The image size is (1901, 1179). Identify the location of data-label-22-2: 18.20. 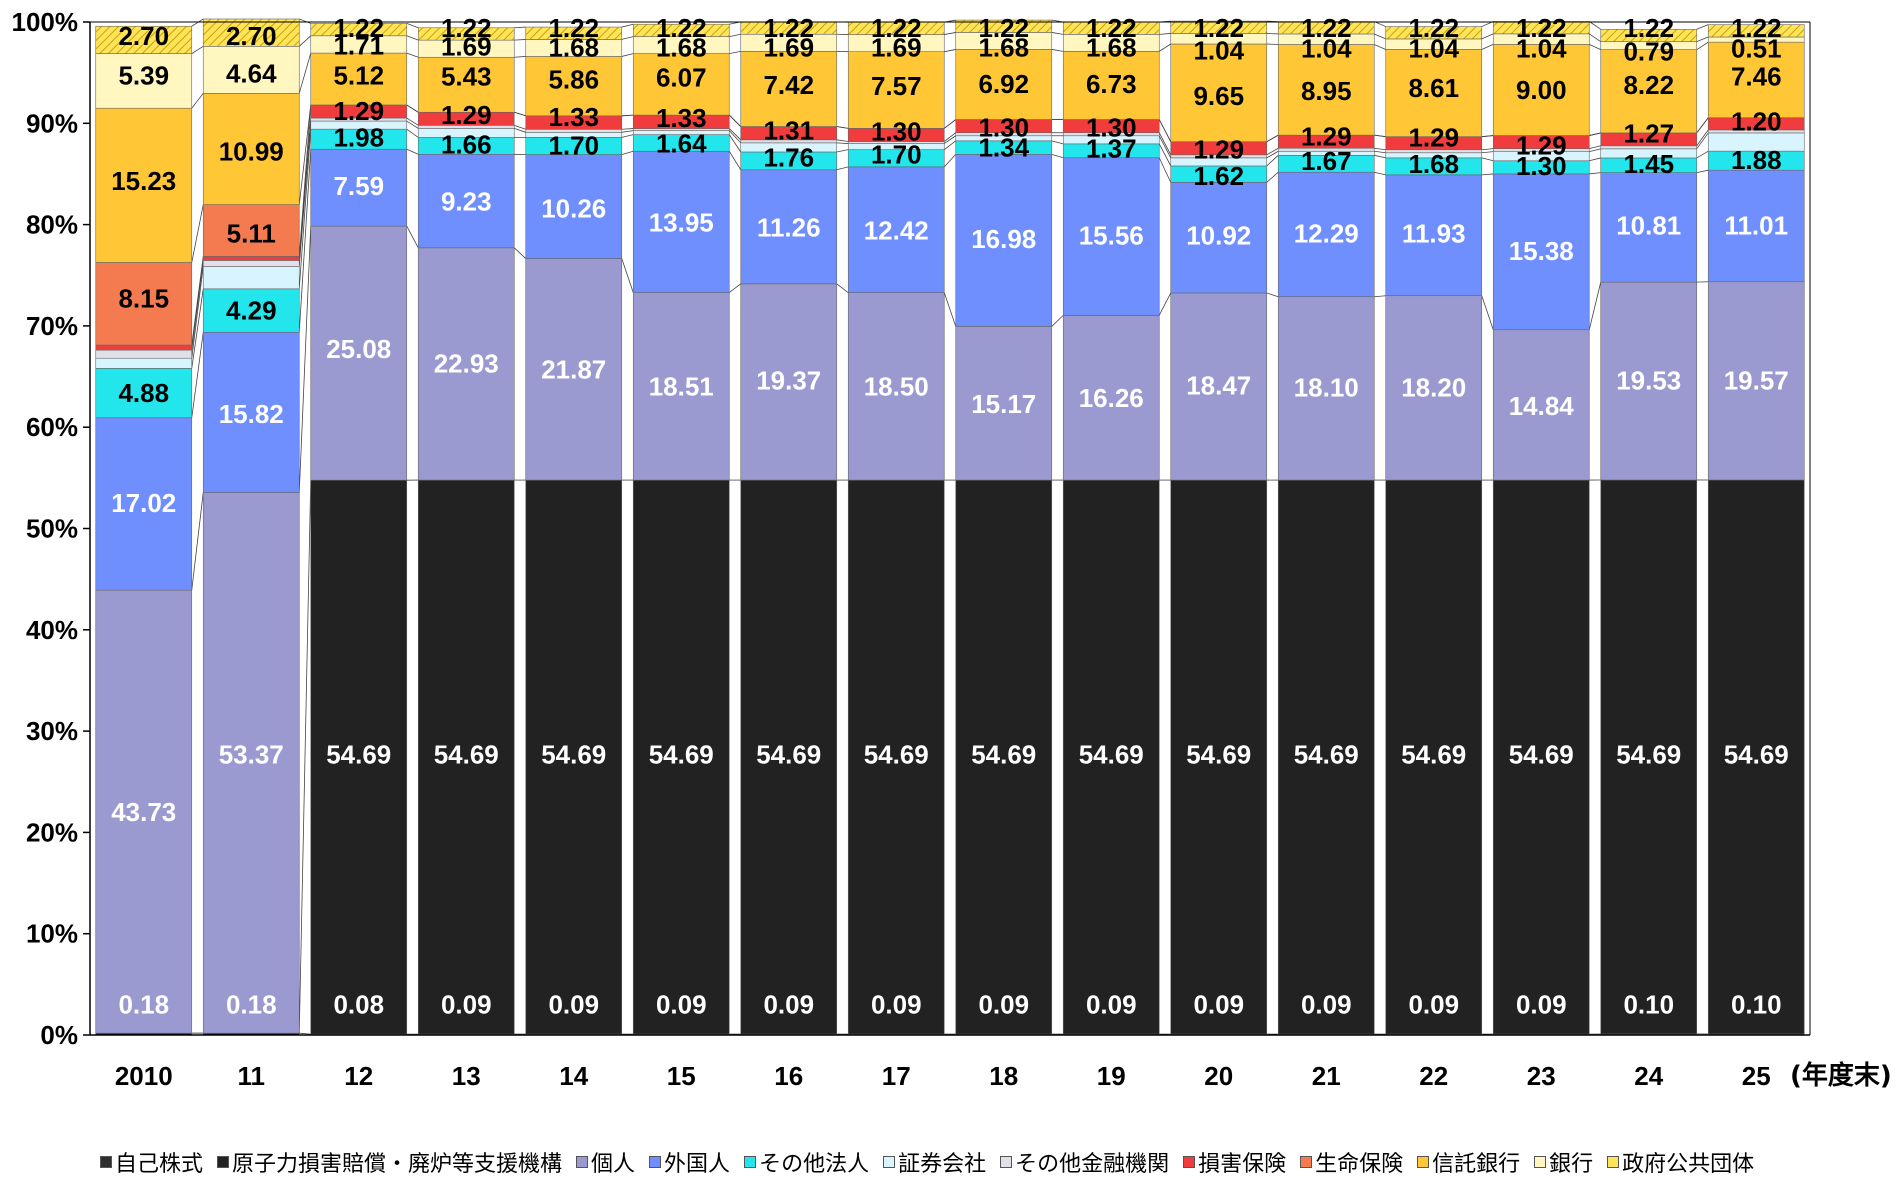
(1433, 388).